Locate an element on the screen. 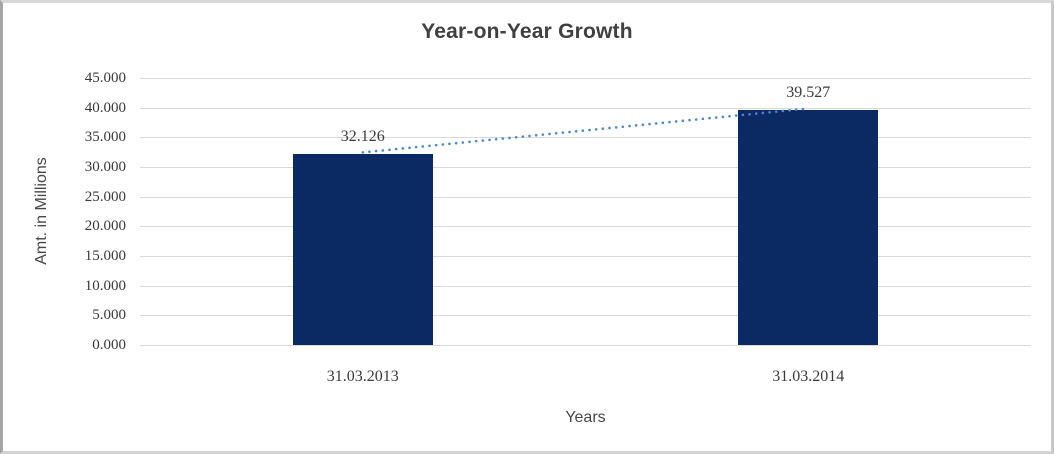 Image resolution: width=1054 pixels, height=454 pixels. data-label: 39.527 is located at coordinates (808, 93).